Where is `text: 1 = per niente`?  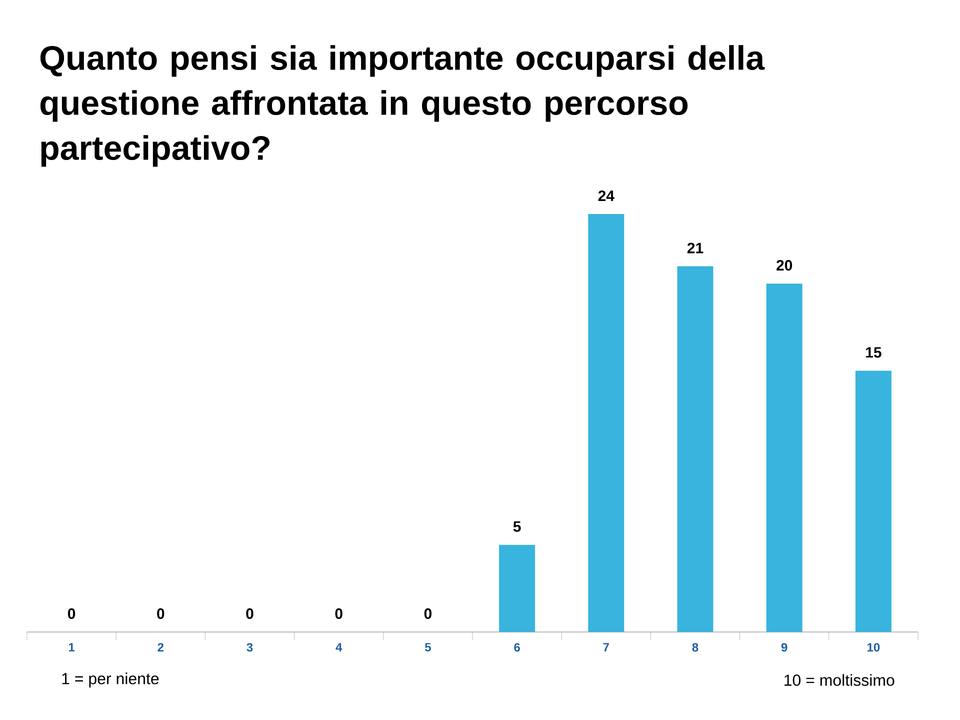
text: 1 = per niente is located at coordinates (110, 680).